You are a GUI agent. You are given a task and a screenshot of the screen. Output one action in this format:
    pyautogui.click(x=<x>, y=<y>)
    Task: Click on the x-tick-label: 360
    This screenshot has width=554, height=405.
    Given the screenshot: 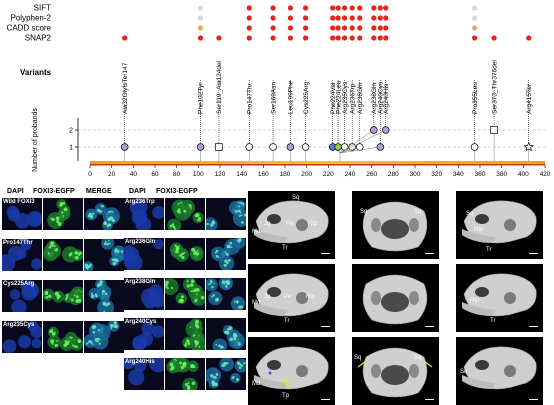 What is the action you would take?
    pyautogui.click(x=480, y=174)
    